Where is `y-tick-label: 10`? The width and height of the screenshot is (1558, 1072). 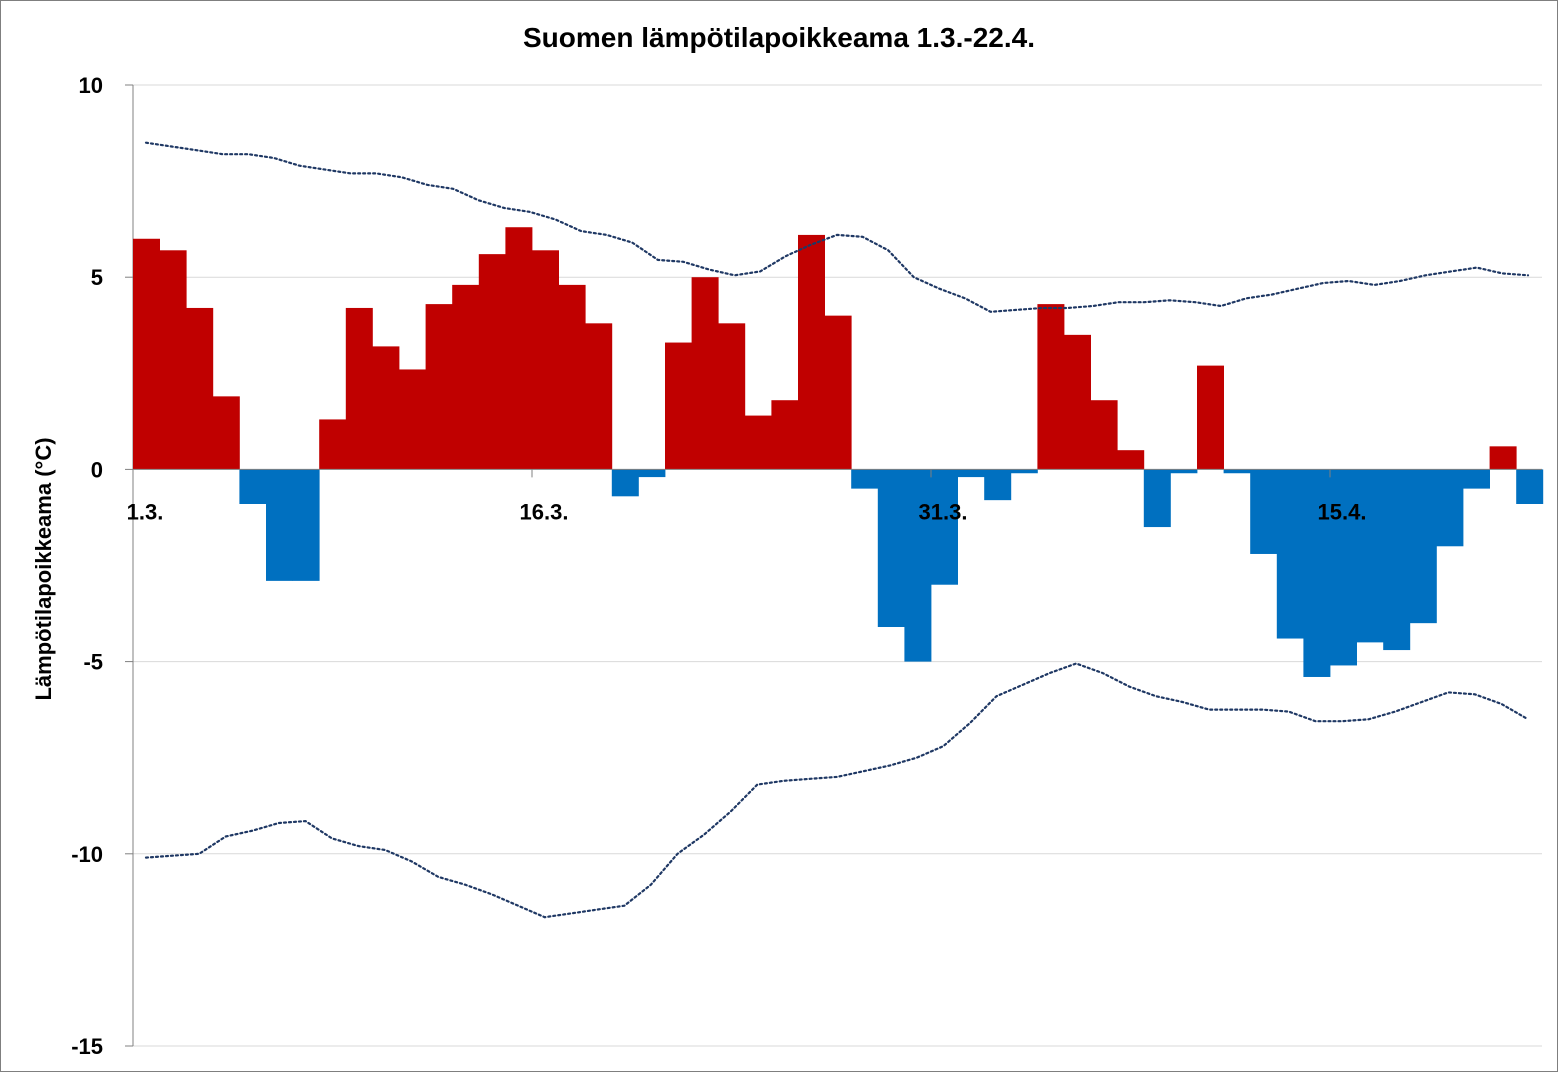
y-tick-label: 10 is located at coordinates (91, 85).